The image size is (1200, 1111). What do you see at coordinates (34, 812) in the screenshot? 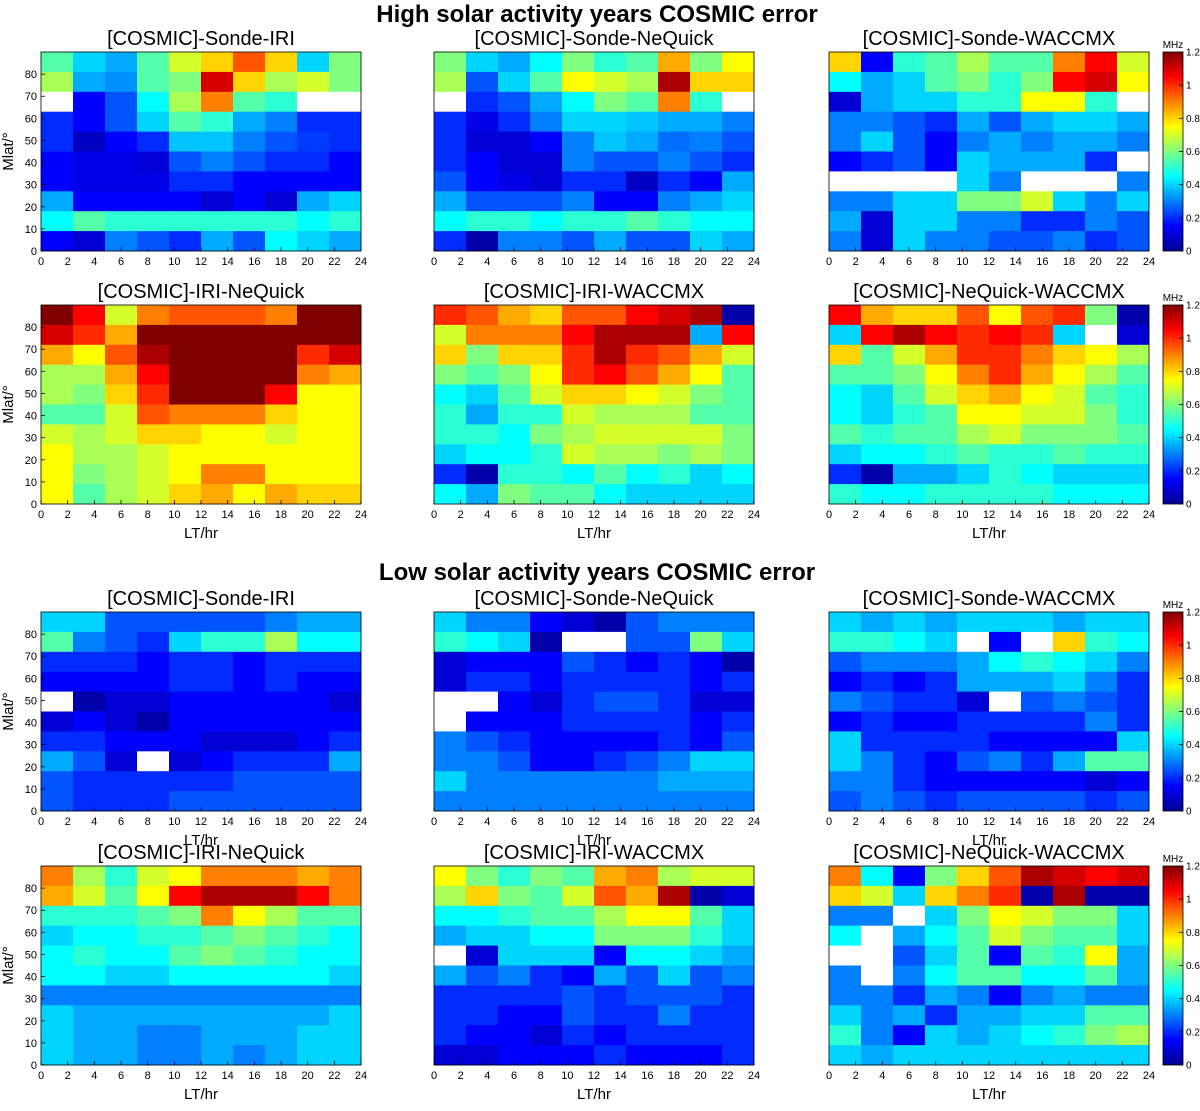
I see `y-tick-label: 0` at bounding box center [34, 812].